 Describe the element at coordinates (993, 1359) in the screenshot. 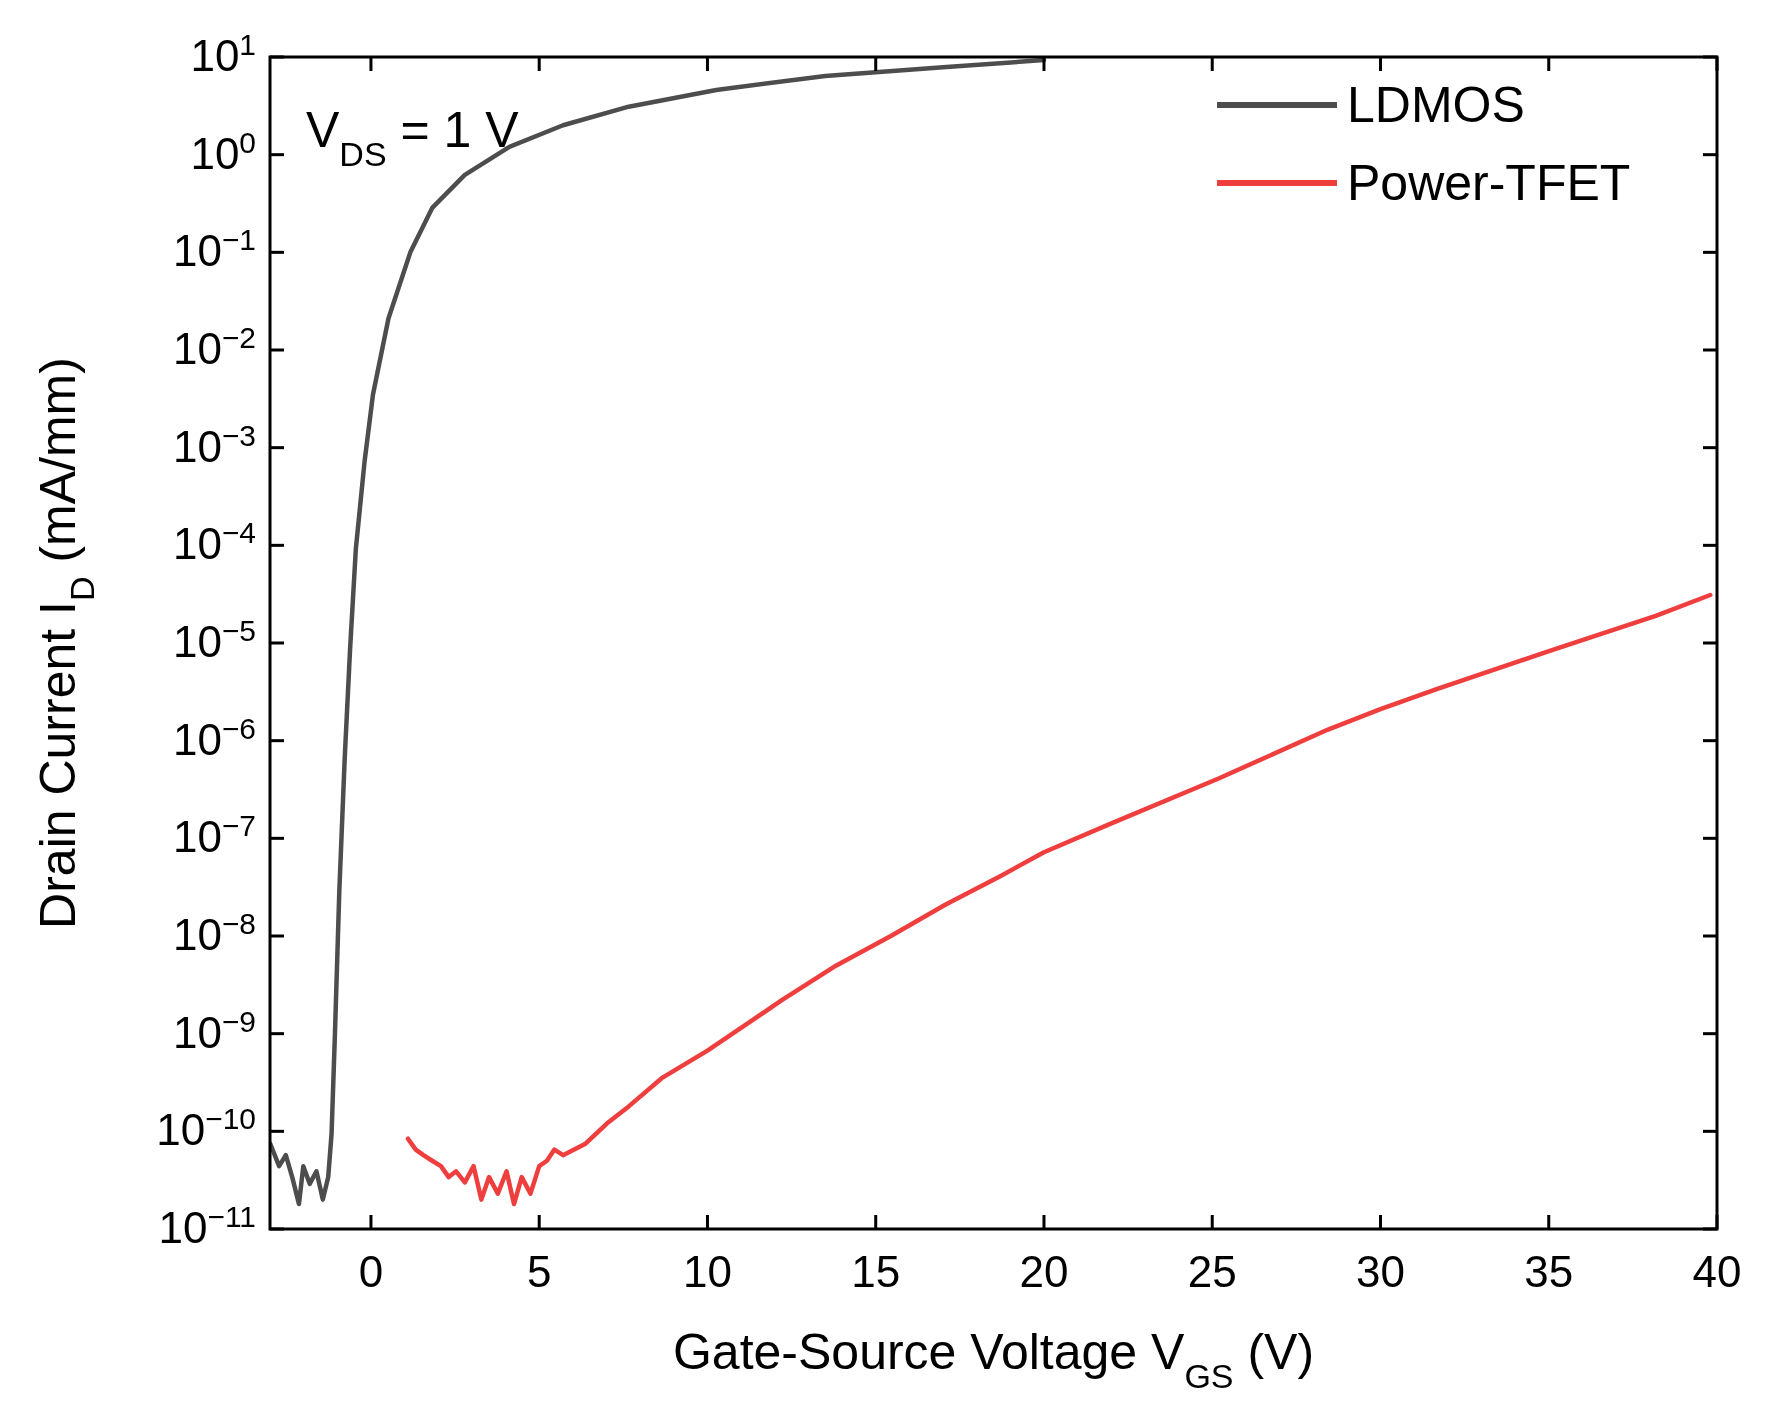

I see `x-axis-title: Gate-Source Voltage V$_{GS}$ (V)` at that location.